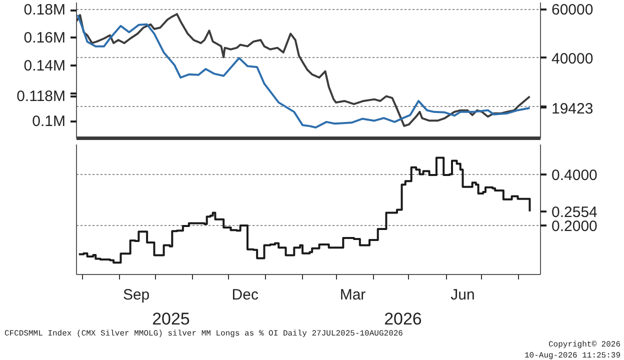 This screenshot has width=624, height=360. What do you see at coordinates (573, 59) in the screenshot?
I see `y2-tick-label: 40000` at bounding box center [573, 59].